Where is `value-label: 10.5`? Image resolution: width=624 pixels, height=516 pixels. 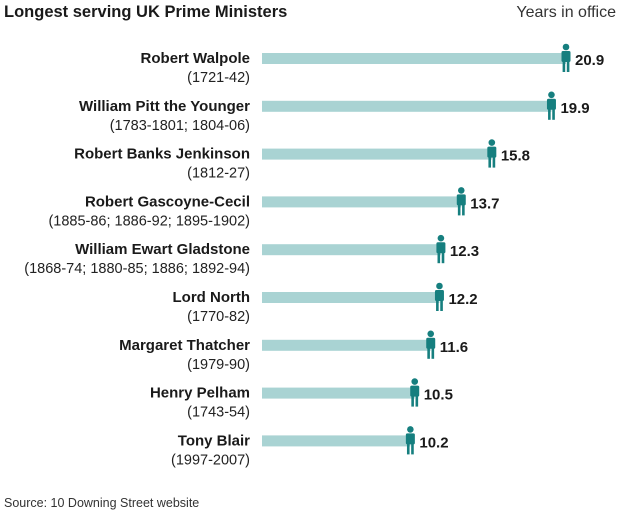
value-label: 10.5 is located at coordinates (438, 395).